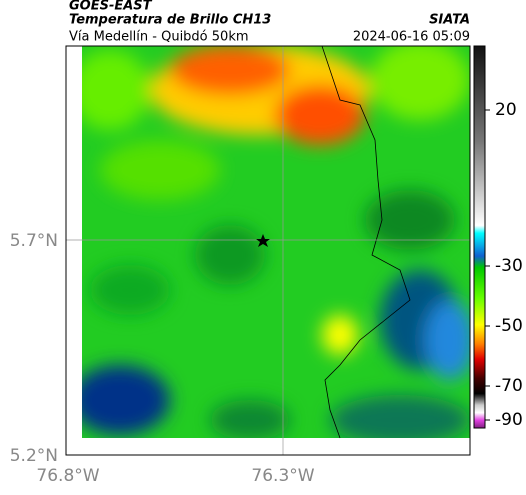 This screenshot has height=495, width=526. Describe the element at coordinates (282, 476) in the screenshot. I see `lon-label: 76.3°W` at that location.